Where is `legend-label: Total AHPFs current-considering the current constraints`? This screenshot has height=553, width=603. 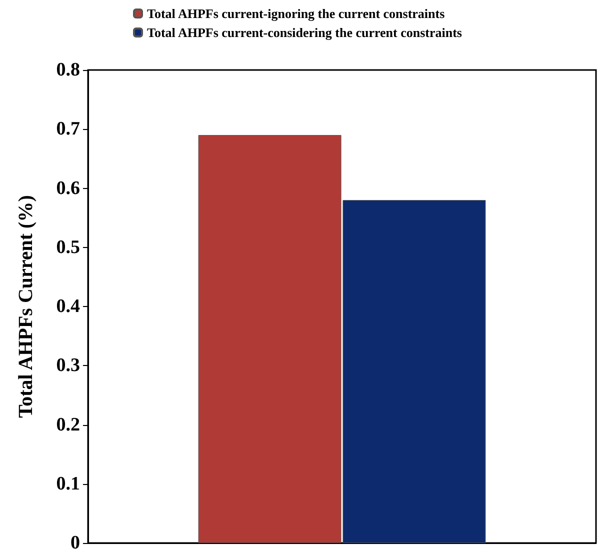 legend-label: Total AHPFs current-considering the current constraints is located at coordinates (304, 32).